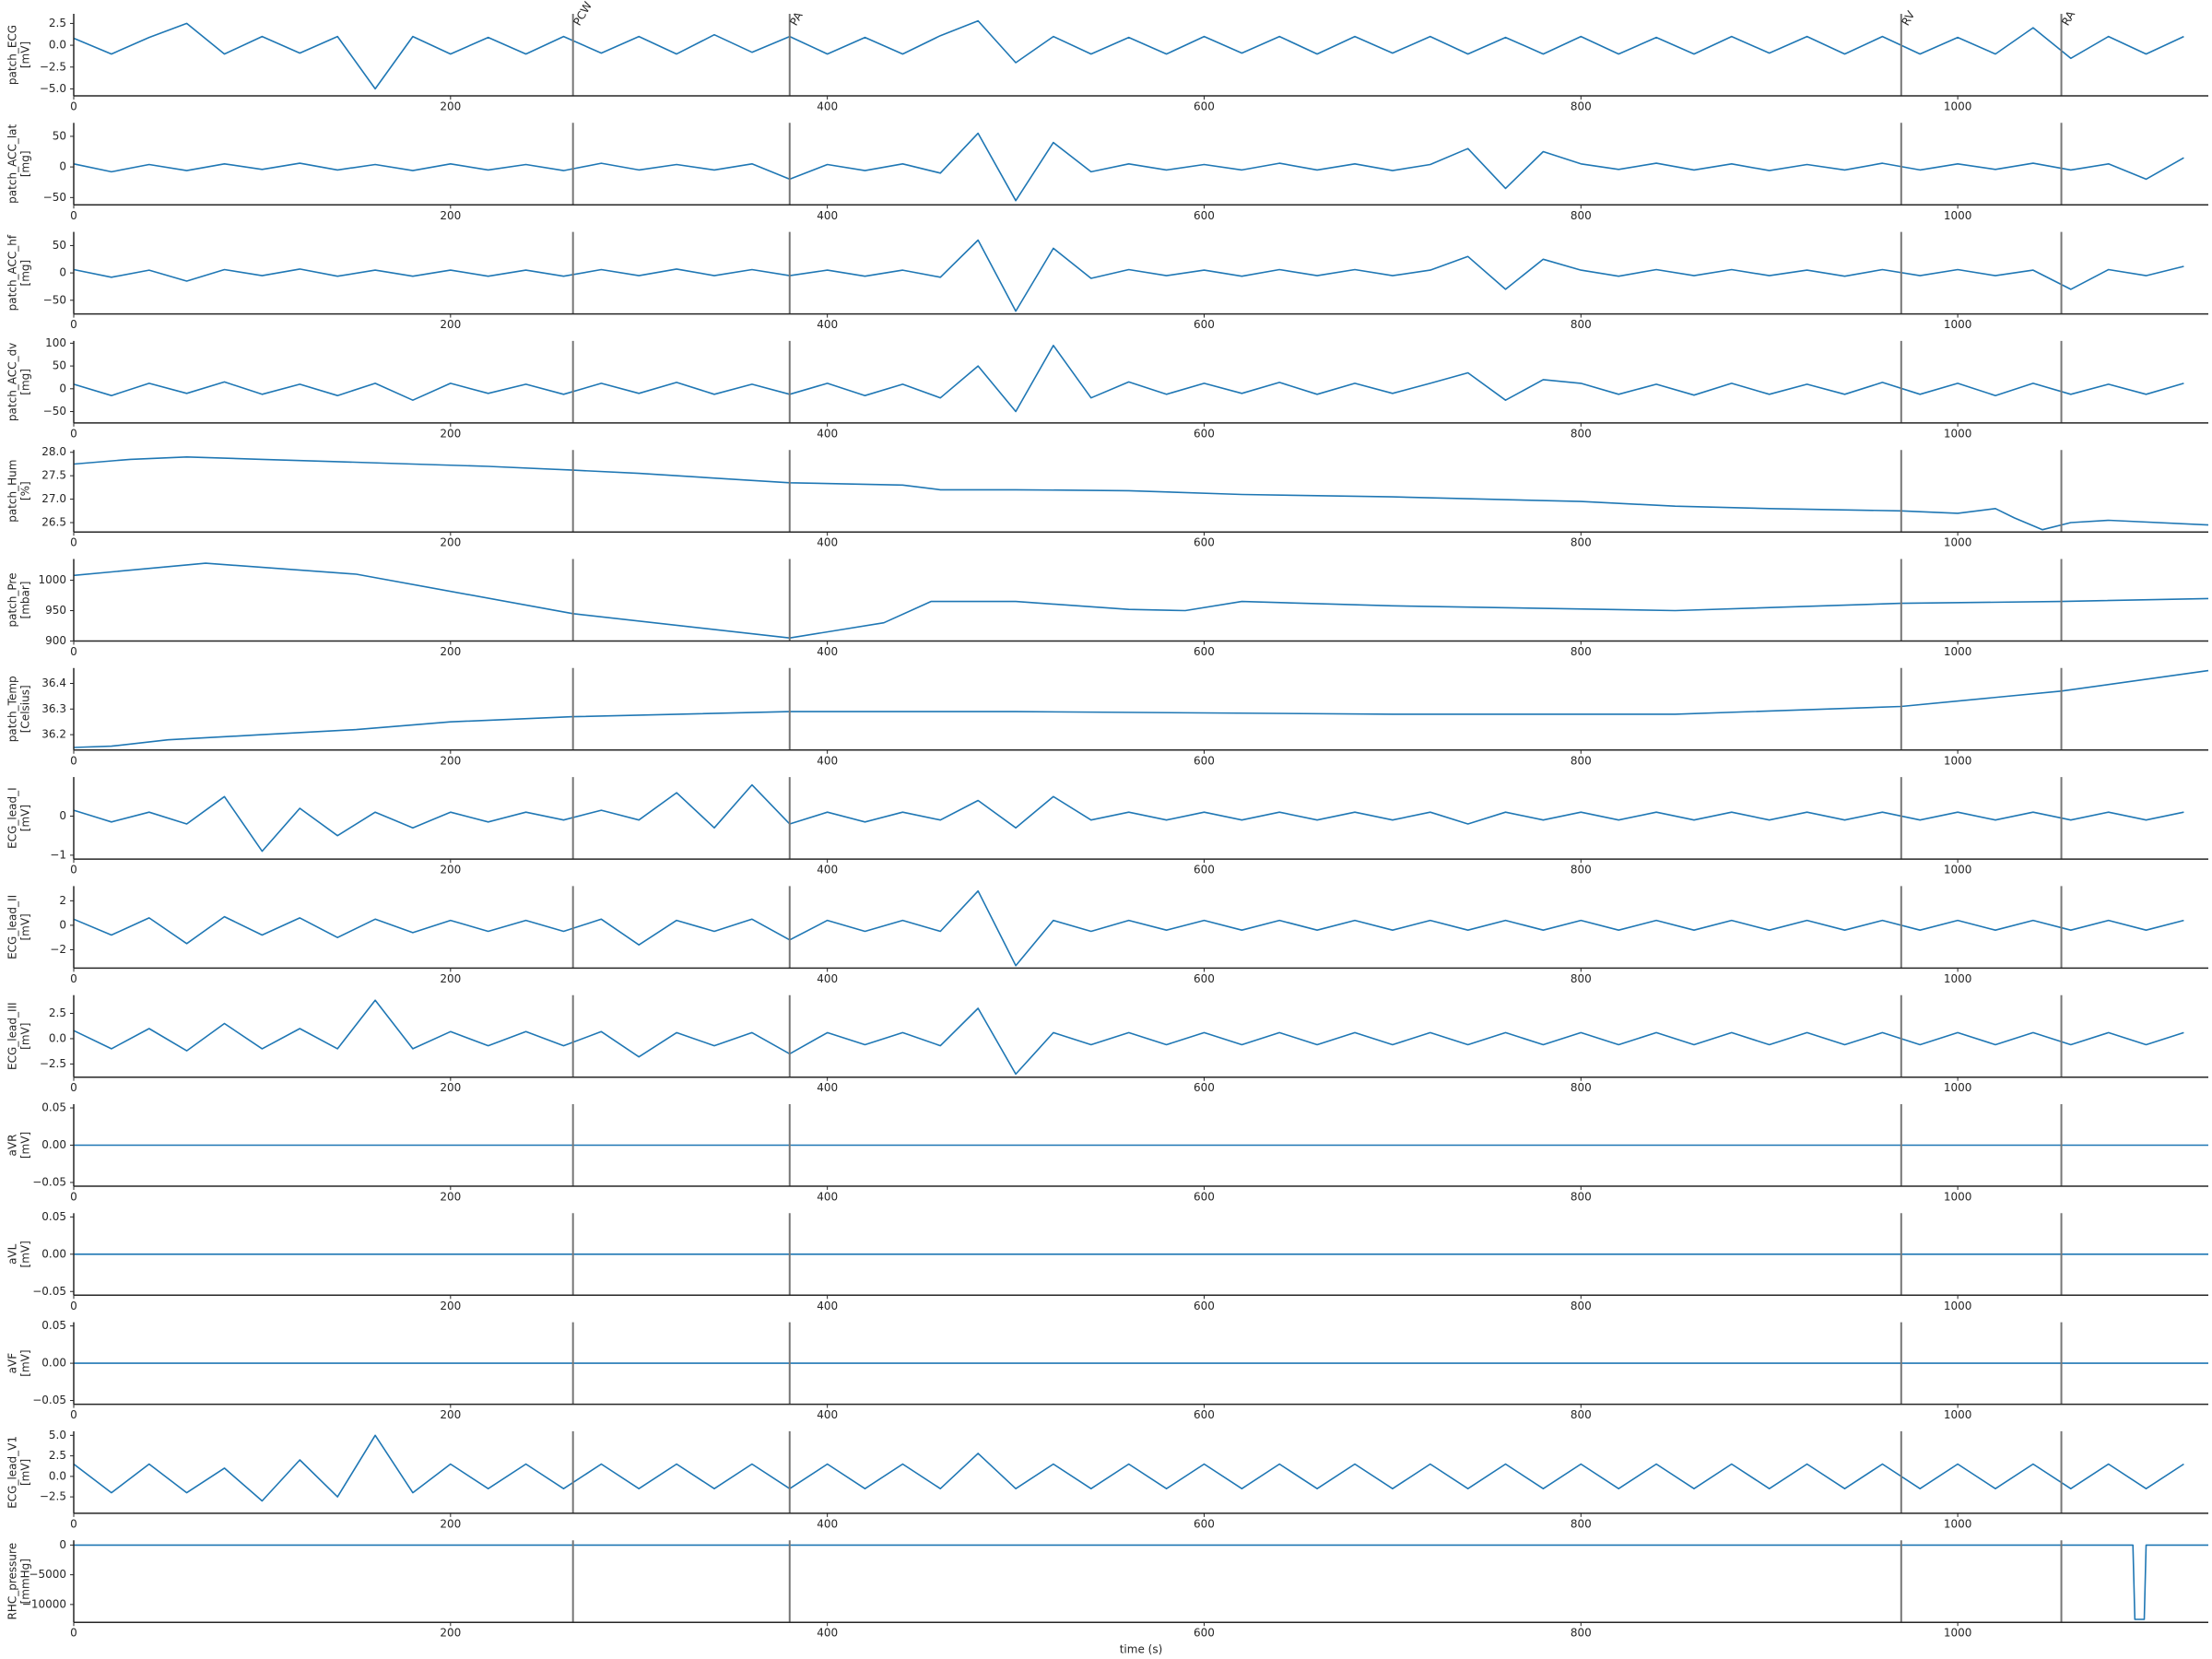  Describe the element at coordinates (25, 163) in the screenshot. I see `y-axis-label: [mg]` at that location.